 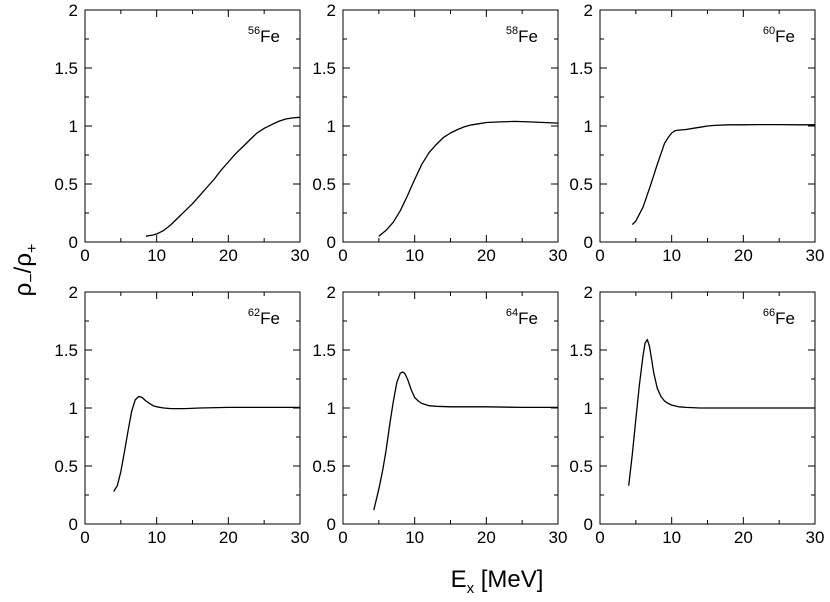 I want to click on panel-label: 58Fe, so click(x=522, y=35).